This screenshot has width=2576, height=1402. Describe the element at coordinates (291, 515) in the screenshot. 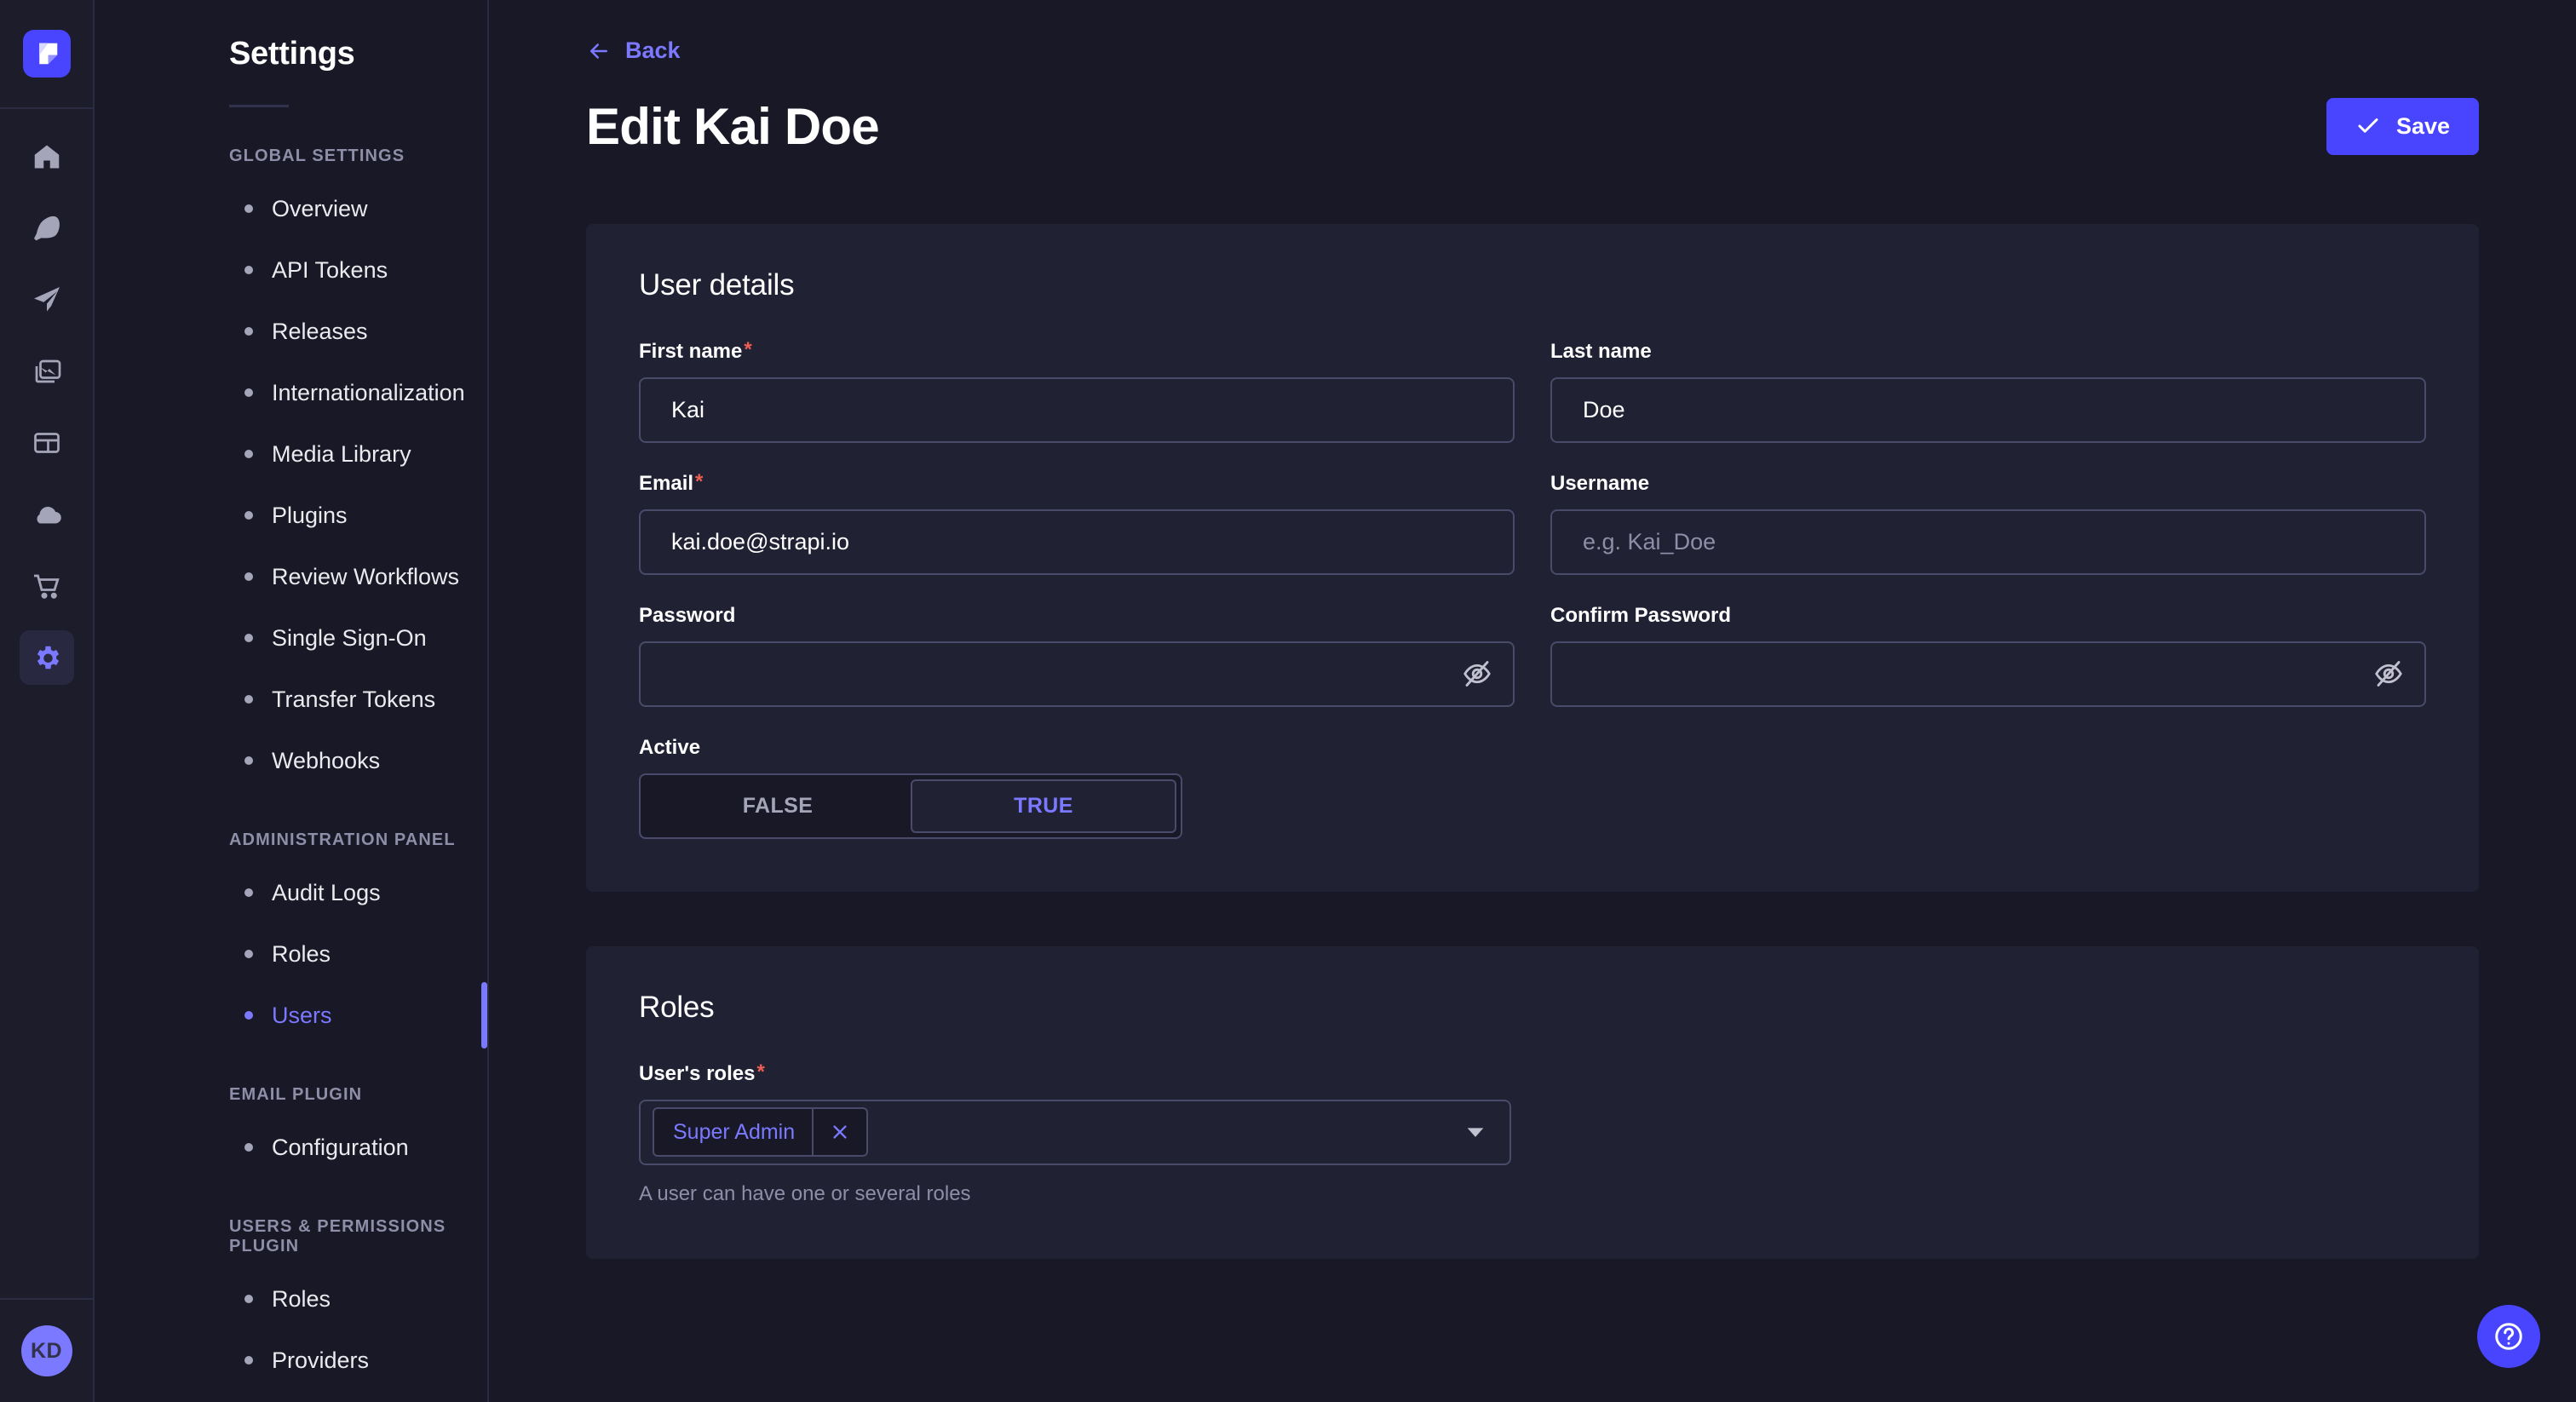

I see `sidebar-item-plugins: Plugins` at that location.